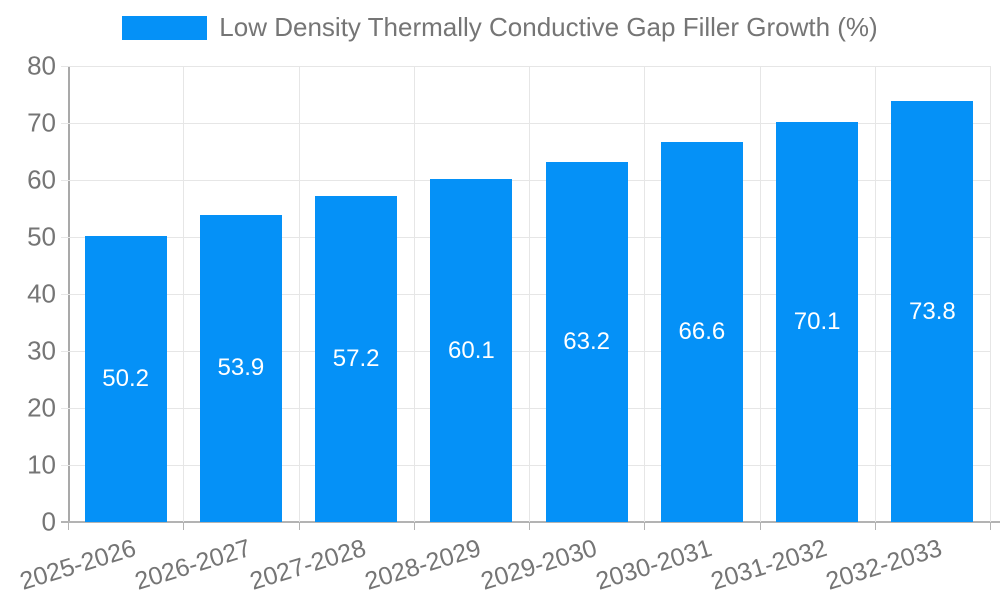  I want to click on bar: 60.1, so click(471, 350).